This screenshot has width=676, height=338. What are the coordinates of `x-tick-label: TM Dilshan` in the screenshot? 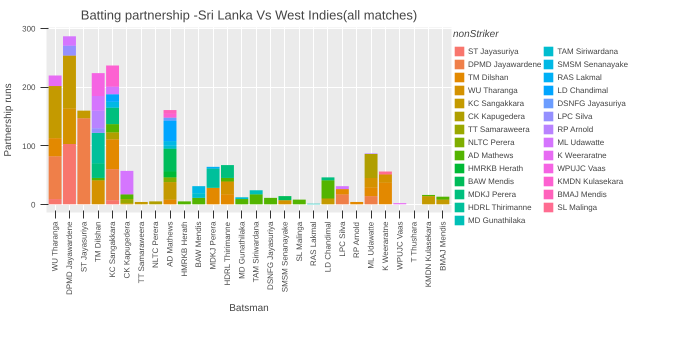 It's located at (98, 242).